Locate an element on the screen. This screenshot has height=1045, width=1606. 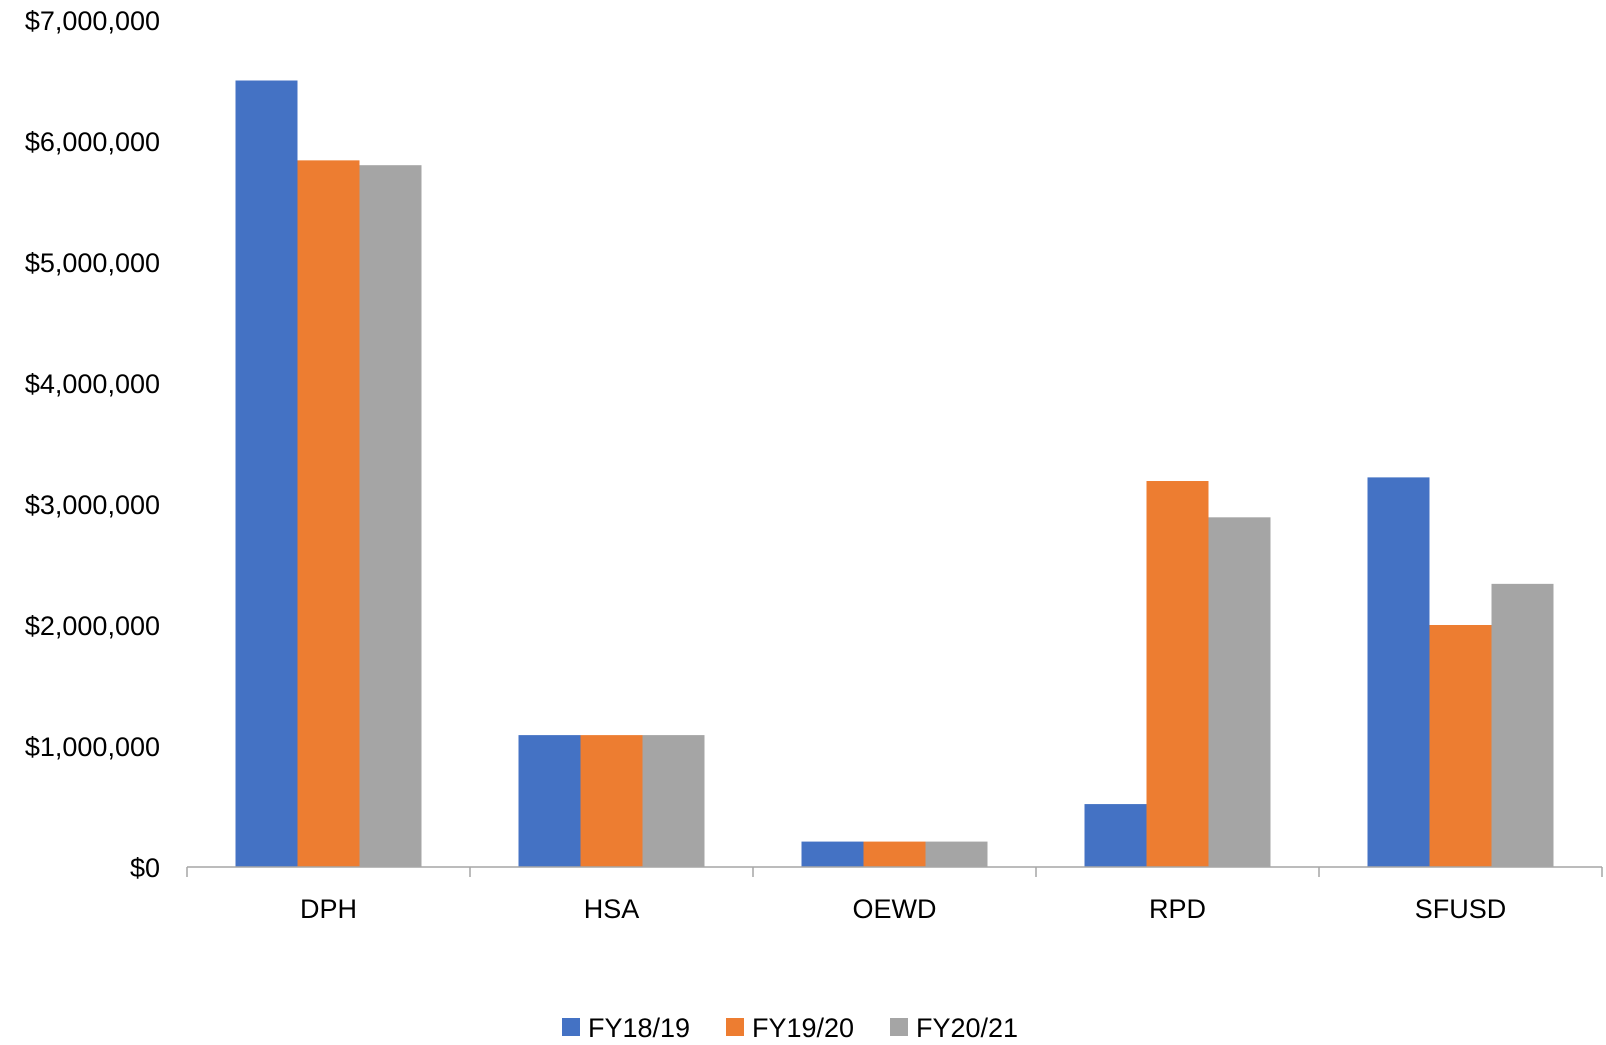
y-tick-label: $6,000,000 is located at coordinates (92, 142).